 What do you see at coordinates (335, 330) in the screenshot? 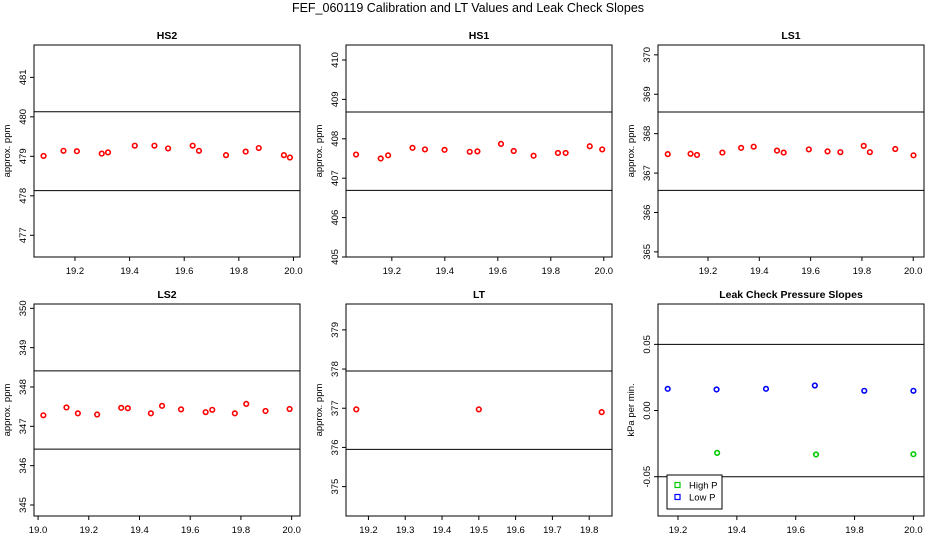
I see `y-tick-label: 379` at bounding box center [335, 330].